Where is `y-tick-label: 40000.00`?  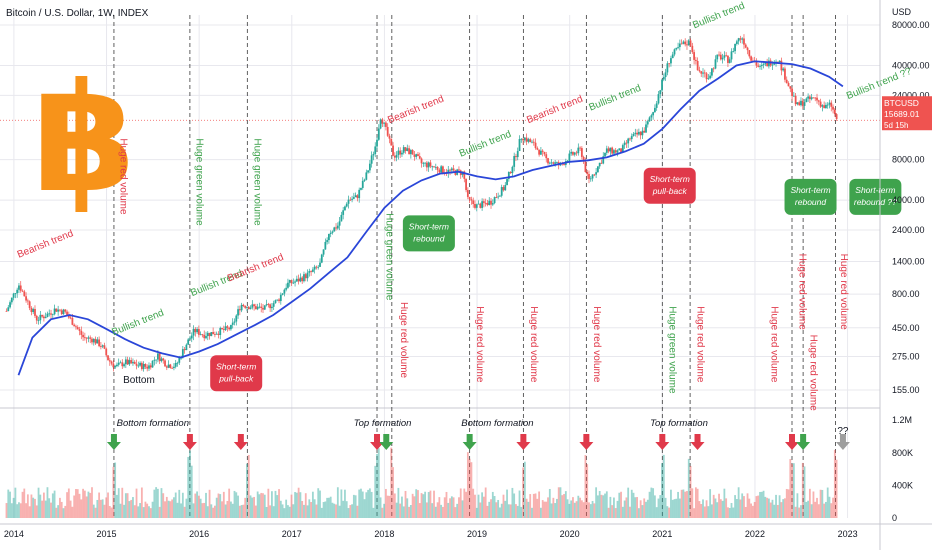 y-tick-label: 40000.00 is located at coordinates (911, 66).